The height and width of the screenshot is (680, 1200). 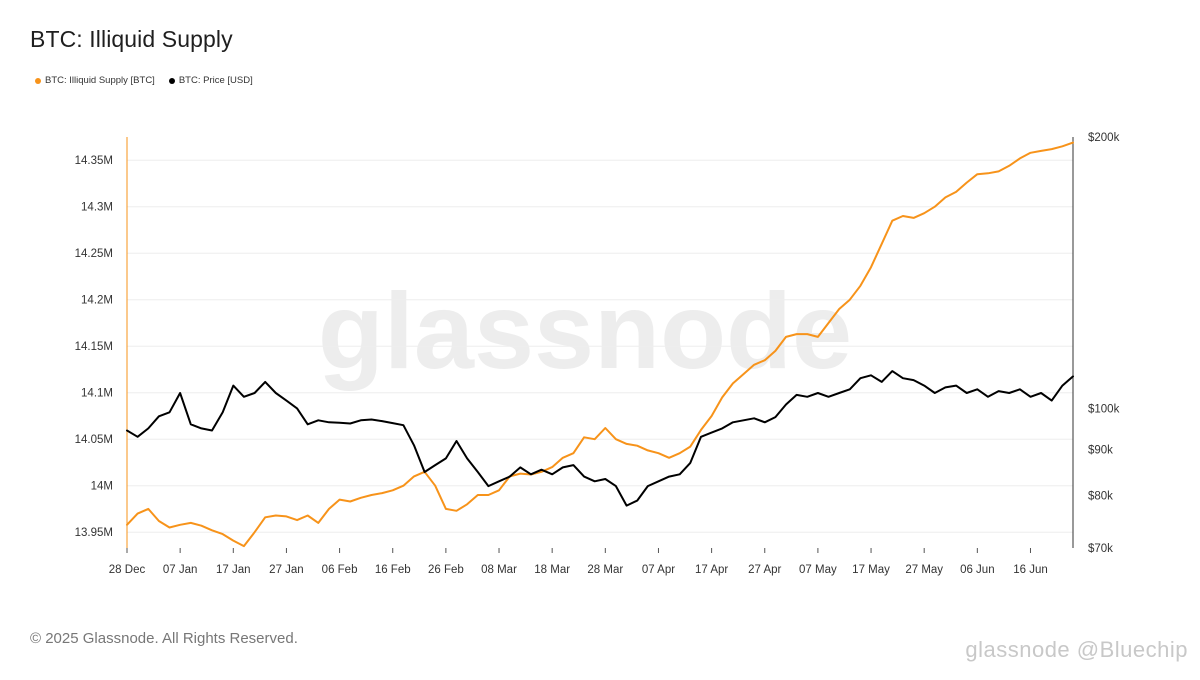 What do you see at coordinates (100, 80) in the screenshot?
I see `legend-supply-label: BTC: Illiquid Supply [BTC]` at bounding box center [100, 80].